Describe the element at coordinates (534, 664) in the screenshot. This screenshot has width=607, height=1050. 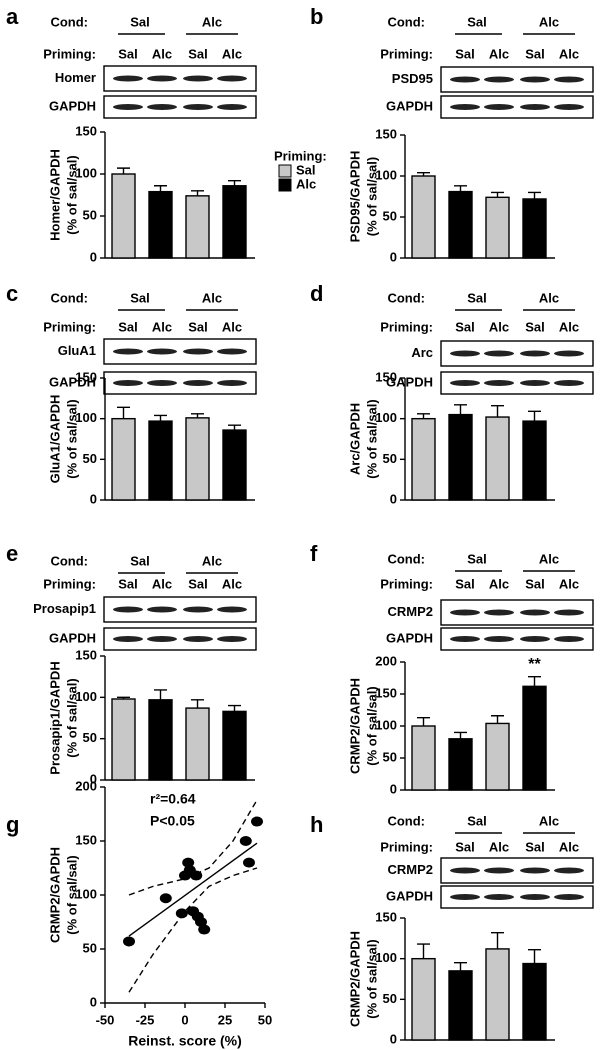
I see `significance: **` at that location.